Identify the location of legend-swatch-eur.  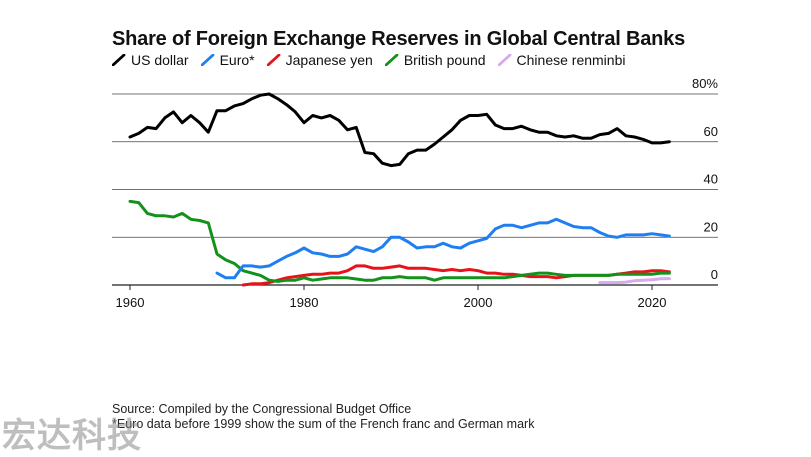
(207, 60).